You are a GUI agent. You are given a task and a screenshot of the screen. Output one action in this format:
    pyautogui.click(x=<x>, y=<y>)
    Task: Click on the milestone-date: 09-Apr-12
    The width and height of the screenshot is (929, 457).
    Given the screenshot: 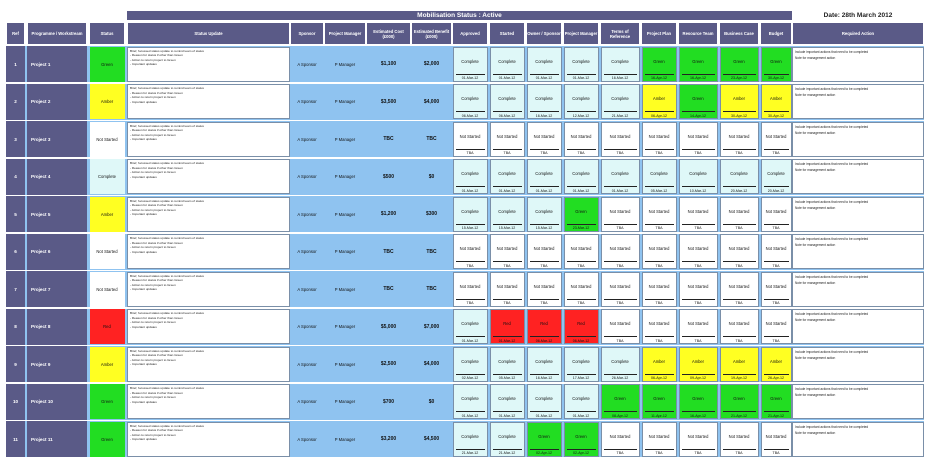 What is the action you would take?
    pyautogui.click(x=698, y=378)
    